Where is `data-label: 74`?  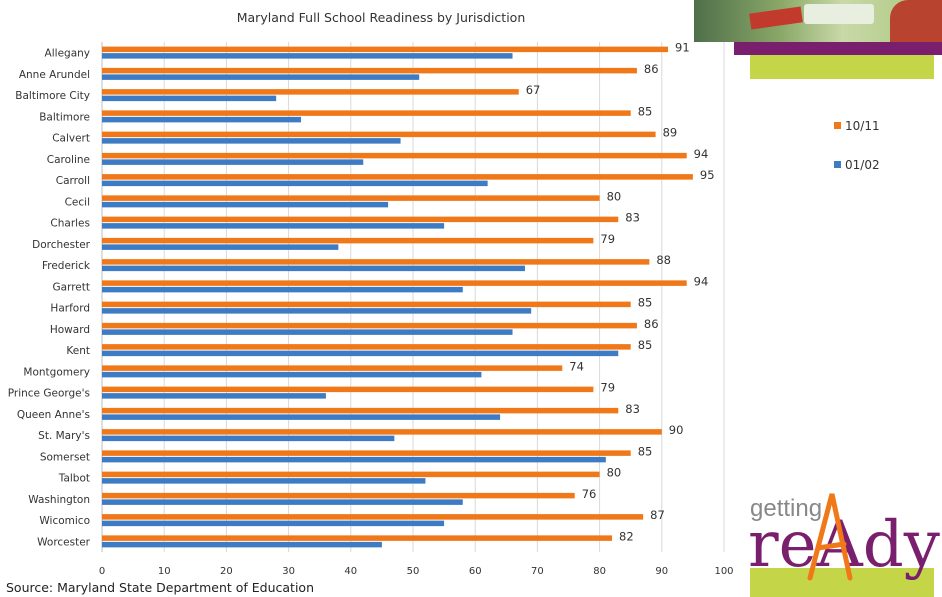 data-label: 74 is located at coordinates (576, 366).